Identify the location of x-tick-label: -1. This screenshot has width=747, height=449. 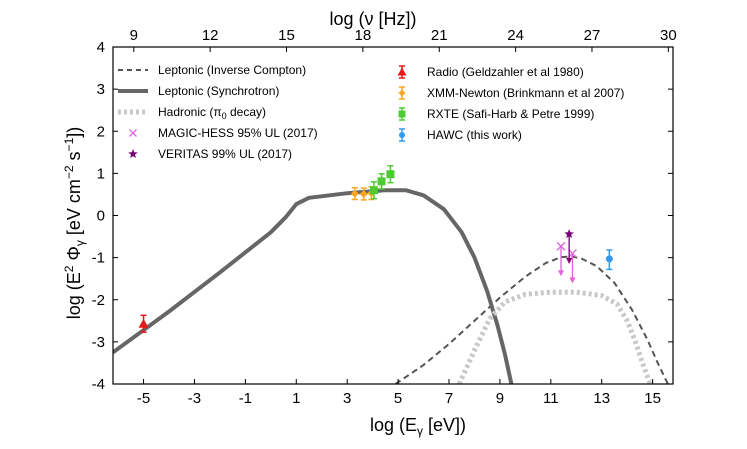
(245, 398).